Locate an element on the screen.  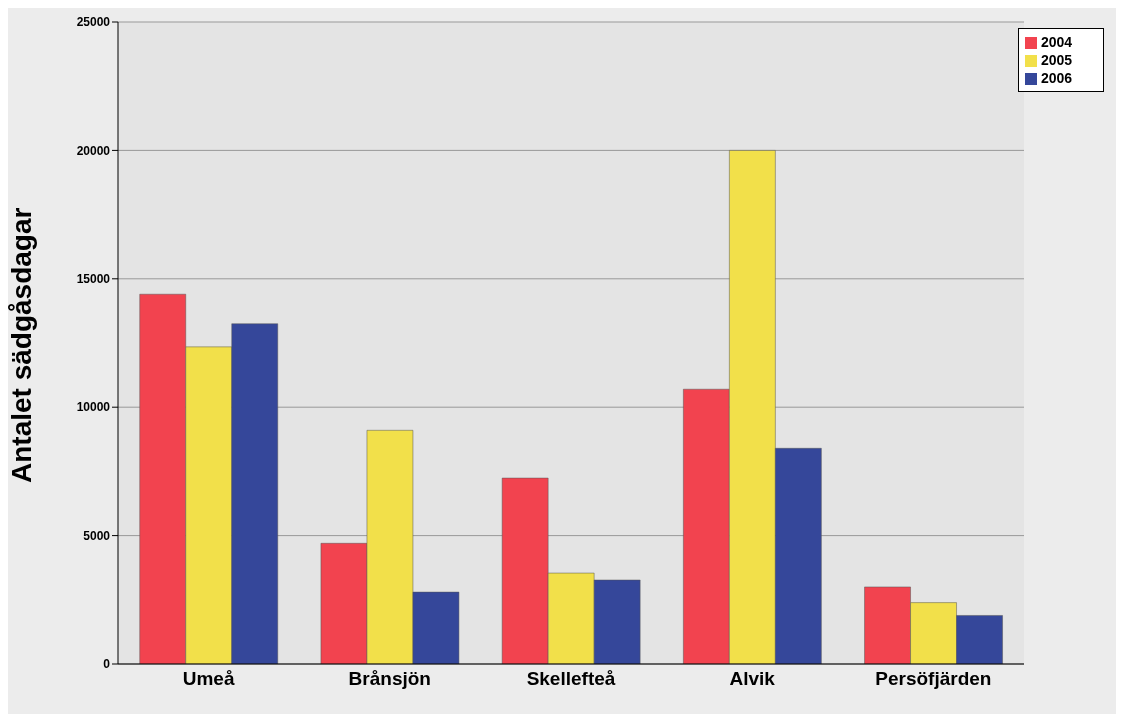
x-tick-label: Skellefteå is located at coordinates (571, 679).